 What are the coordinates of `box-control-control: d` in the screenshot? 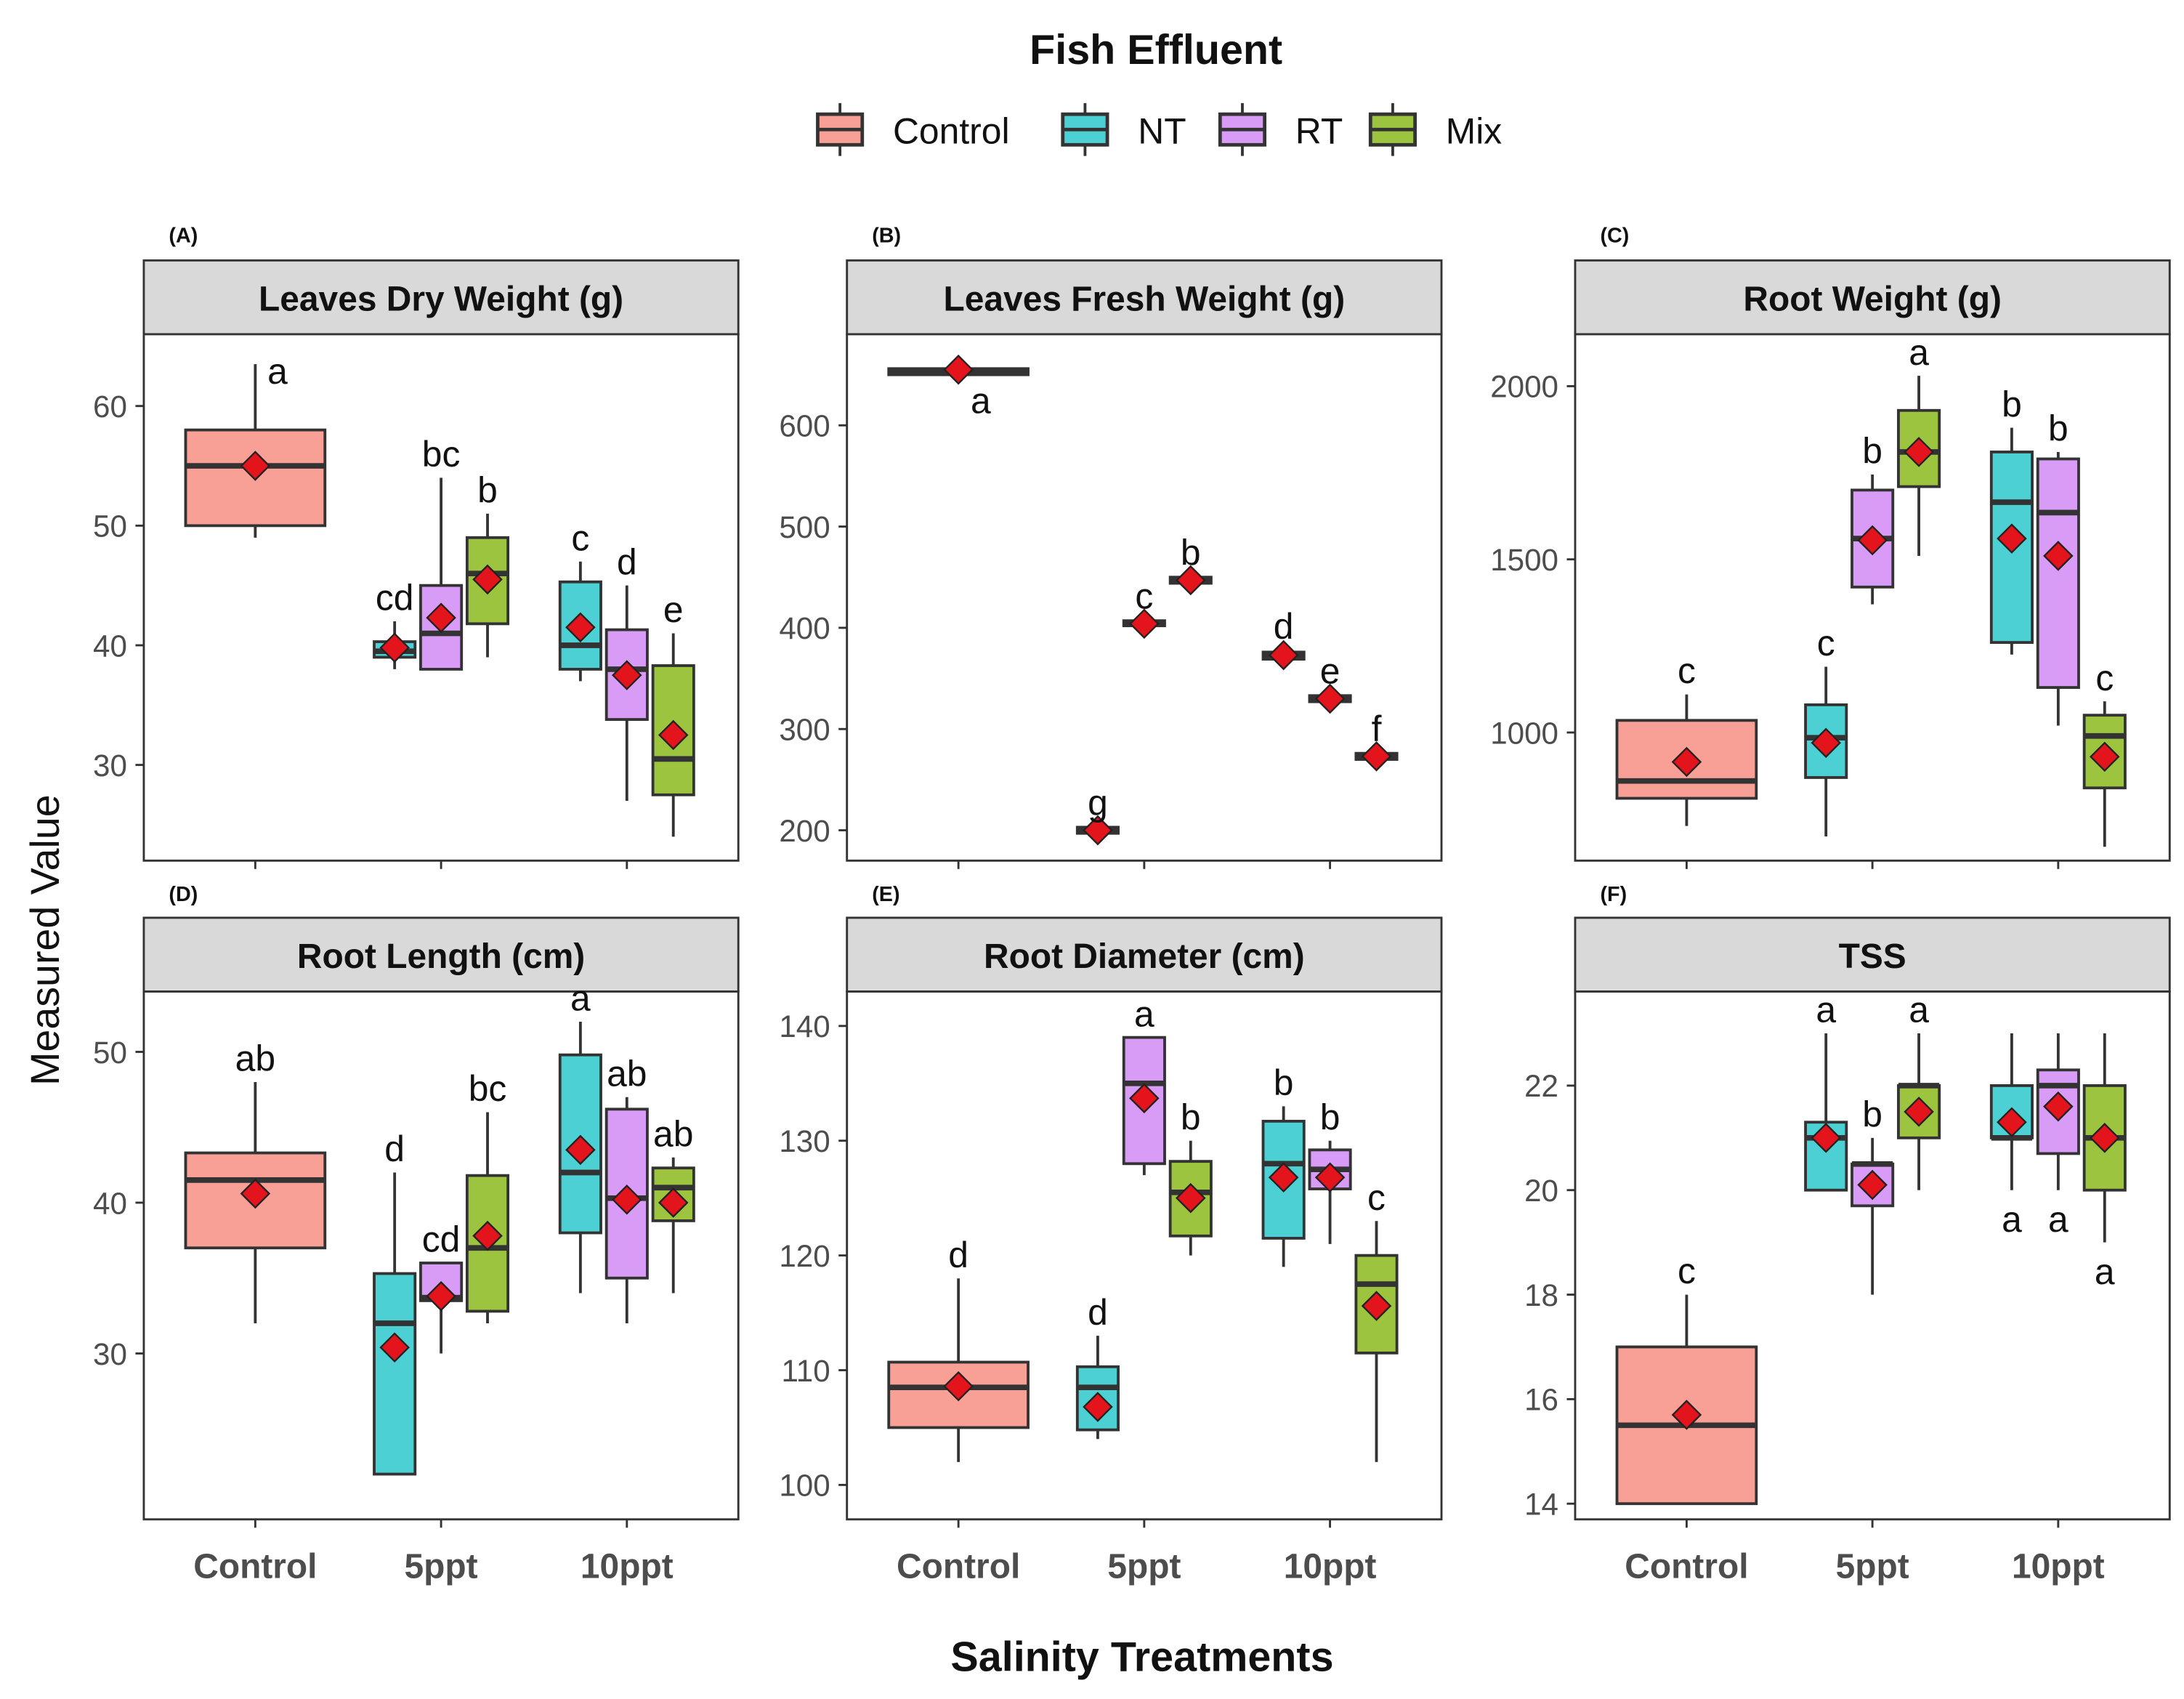 It's located at (958, 1348).